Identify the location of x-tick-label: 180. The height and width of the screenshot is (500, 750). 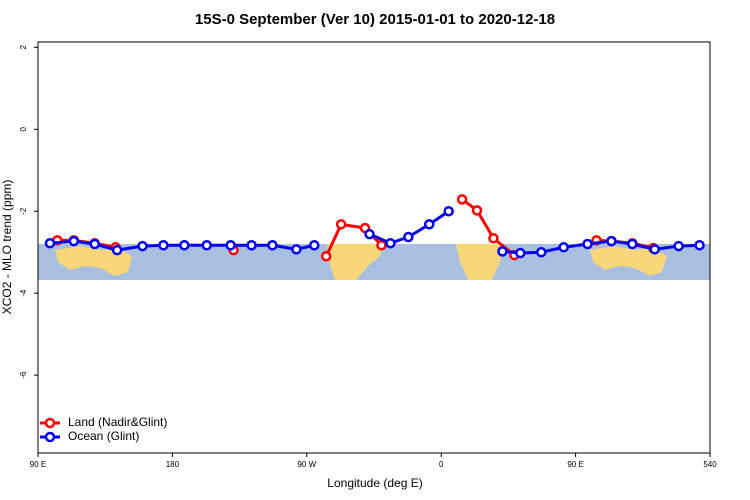
(173, 464).